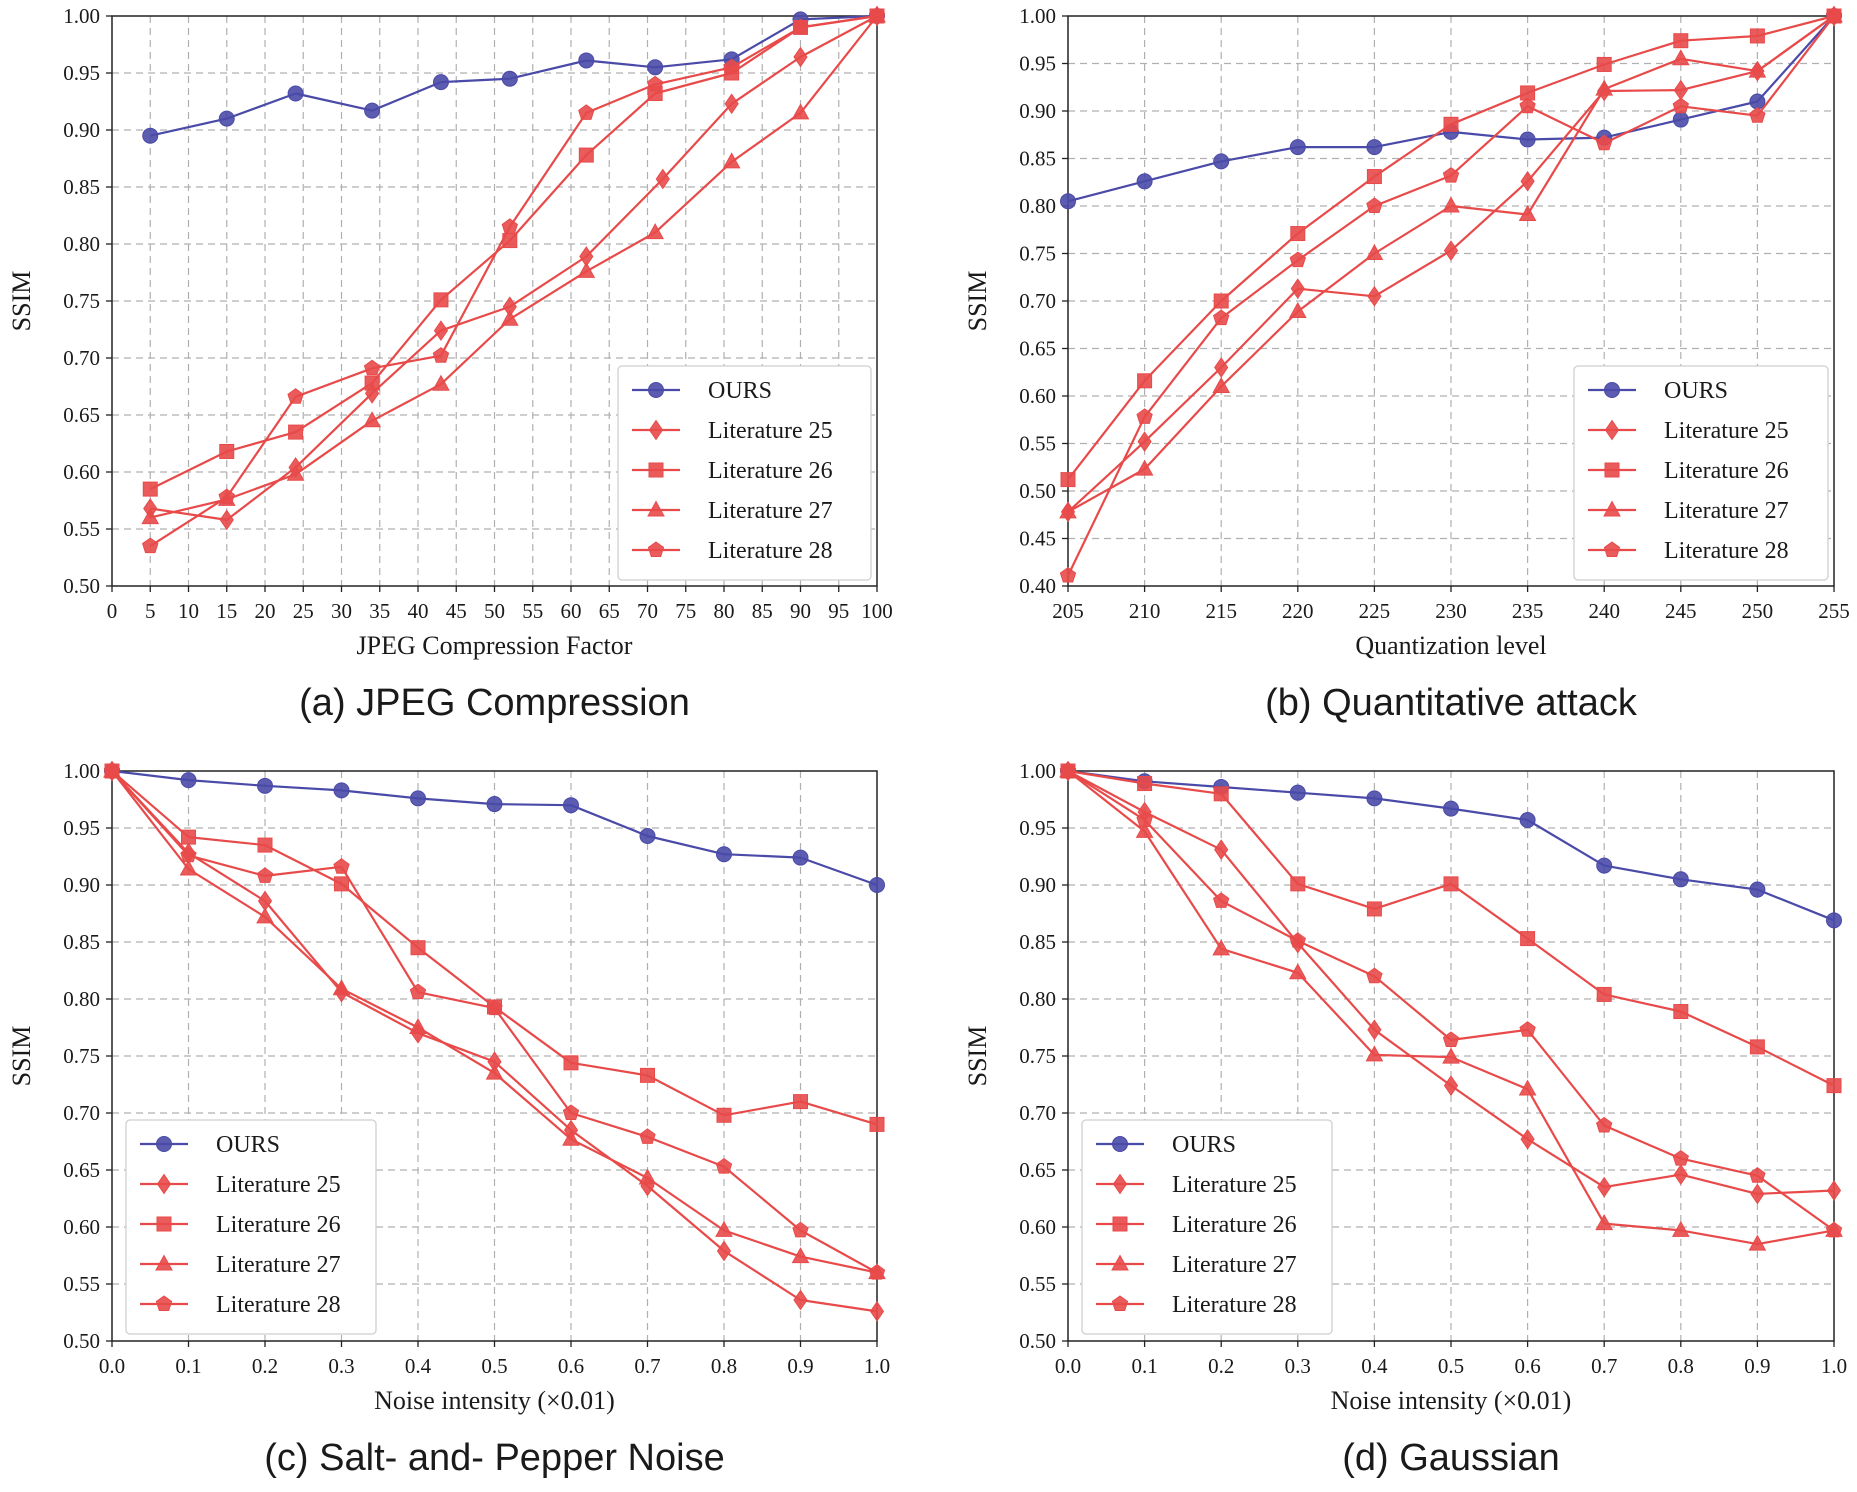  What do you see at coordinates (1834, 611) in the screenshot?
I see `x-tick-label: 255` at bounding box center [1834, 611].